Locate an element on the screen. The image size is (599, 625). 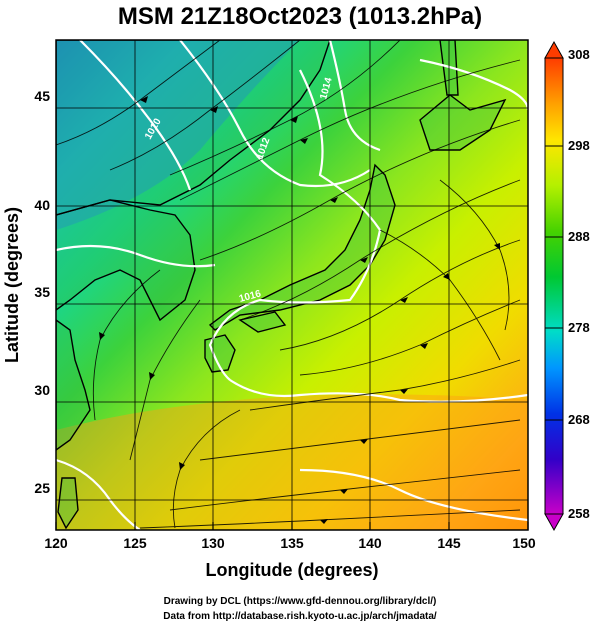
x-tick-label: 140 is located at coordinates (370, 543).